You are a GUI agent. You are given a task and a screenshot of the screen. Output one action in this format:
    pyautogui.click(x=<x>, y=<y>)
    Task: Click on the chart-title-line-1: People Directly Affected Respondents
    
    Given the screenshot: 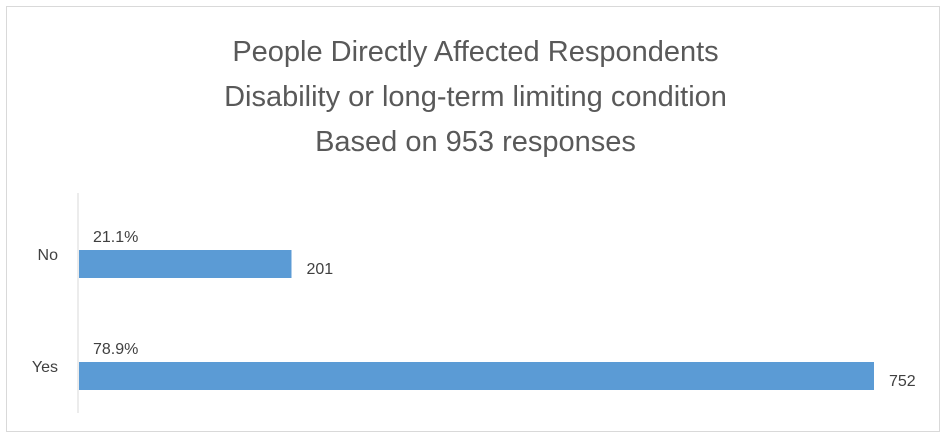 What is the action you would take?
    pyautogui.click(x=475, y=52)
    